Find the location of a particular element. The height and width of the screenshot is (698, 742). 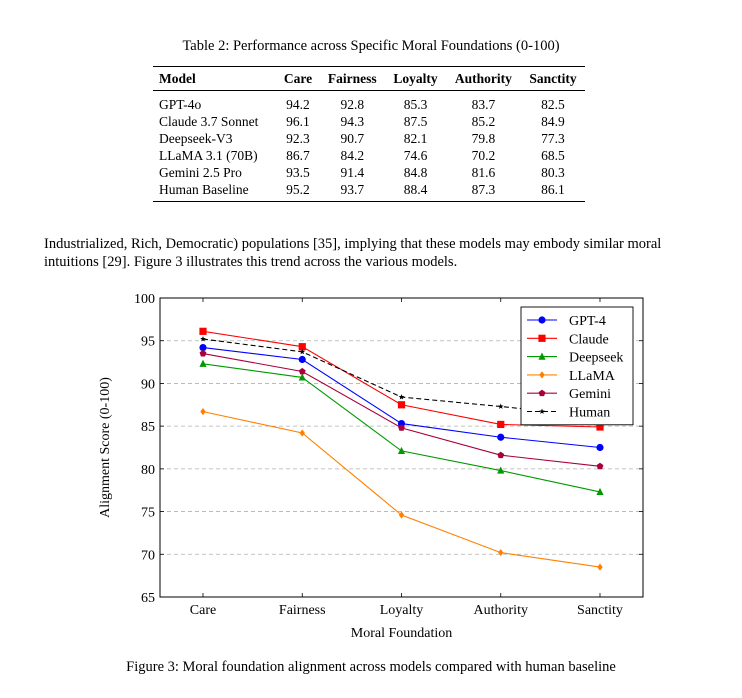

table-cell: 92.8 is located at coordinates (352, 104).